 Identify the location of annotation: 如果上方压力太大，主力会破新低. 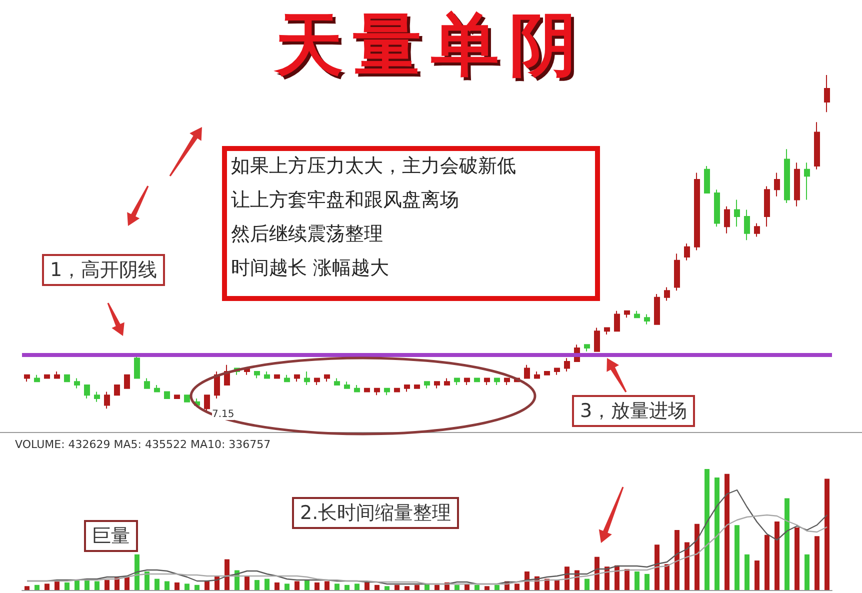
(373, 166).